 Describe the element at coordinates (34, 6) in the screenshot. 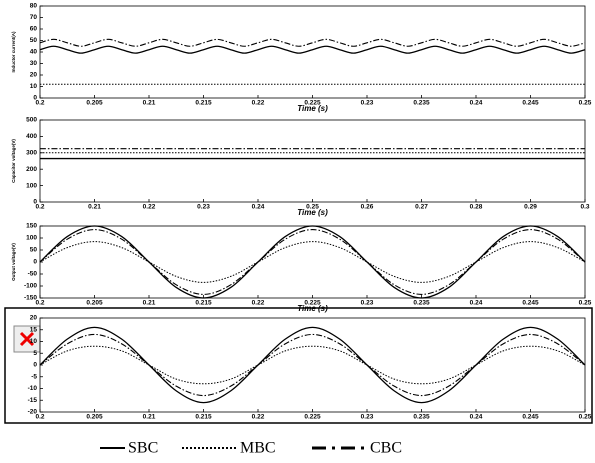

I see `y-tick-label: 80` at that location.